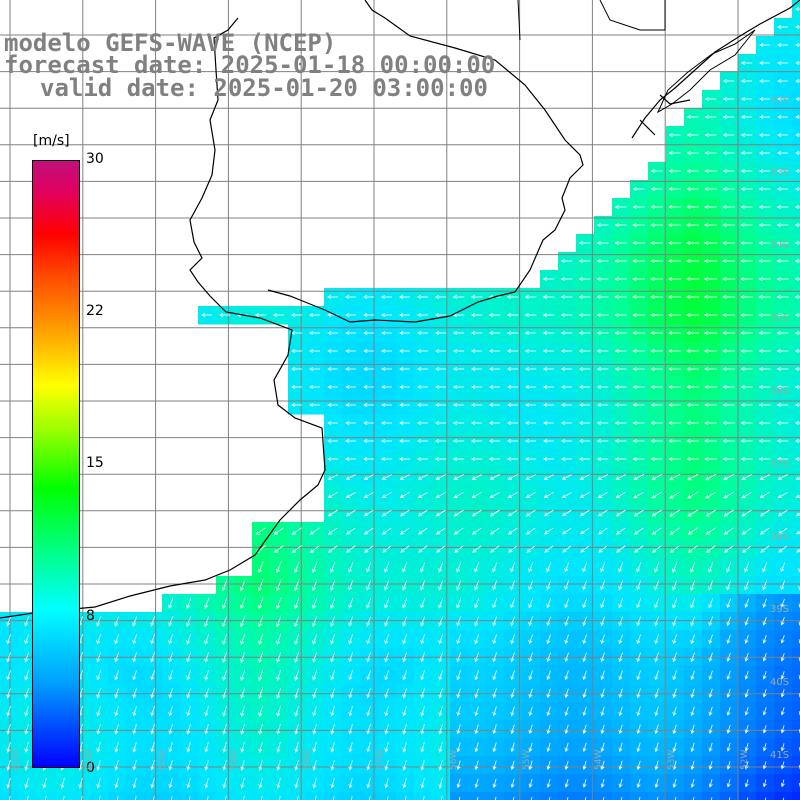  What do you see at coordinates (90, 759) in the screenshot?
I see `lon-label-61w: 61W` at bounding box center [90, 759].